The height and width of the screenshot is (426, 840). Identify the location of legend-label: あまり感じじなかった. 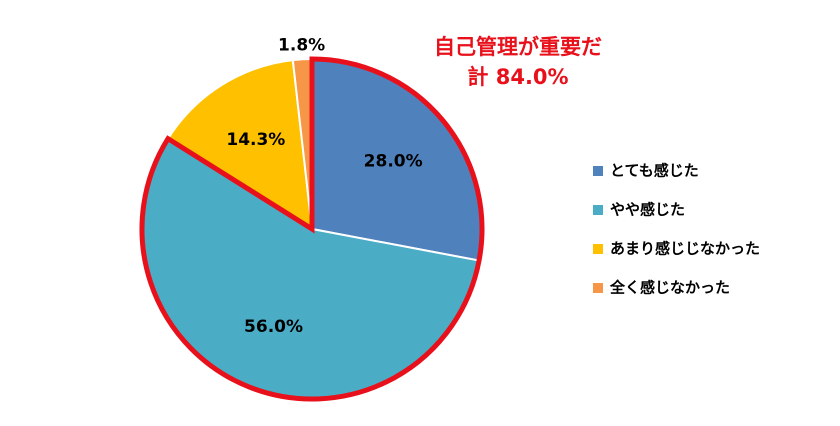
(685, 249).